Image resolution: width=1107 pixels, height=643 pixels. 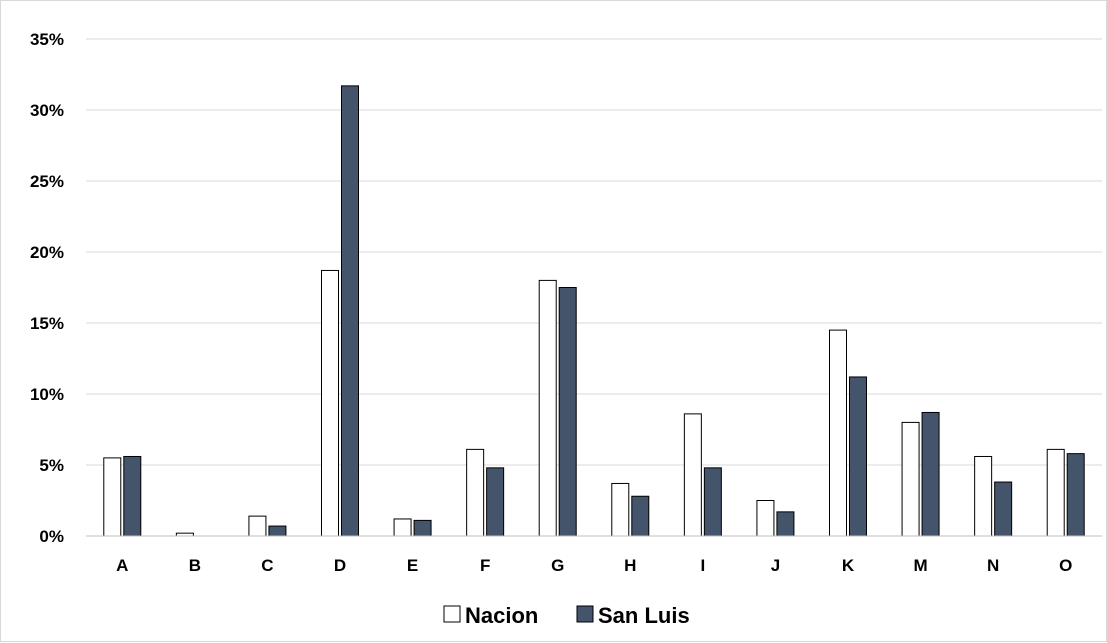 I want to click on x-tick-label: B, so click(x=195, y=565).